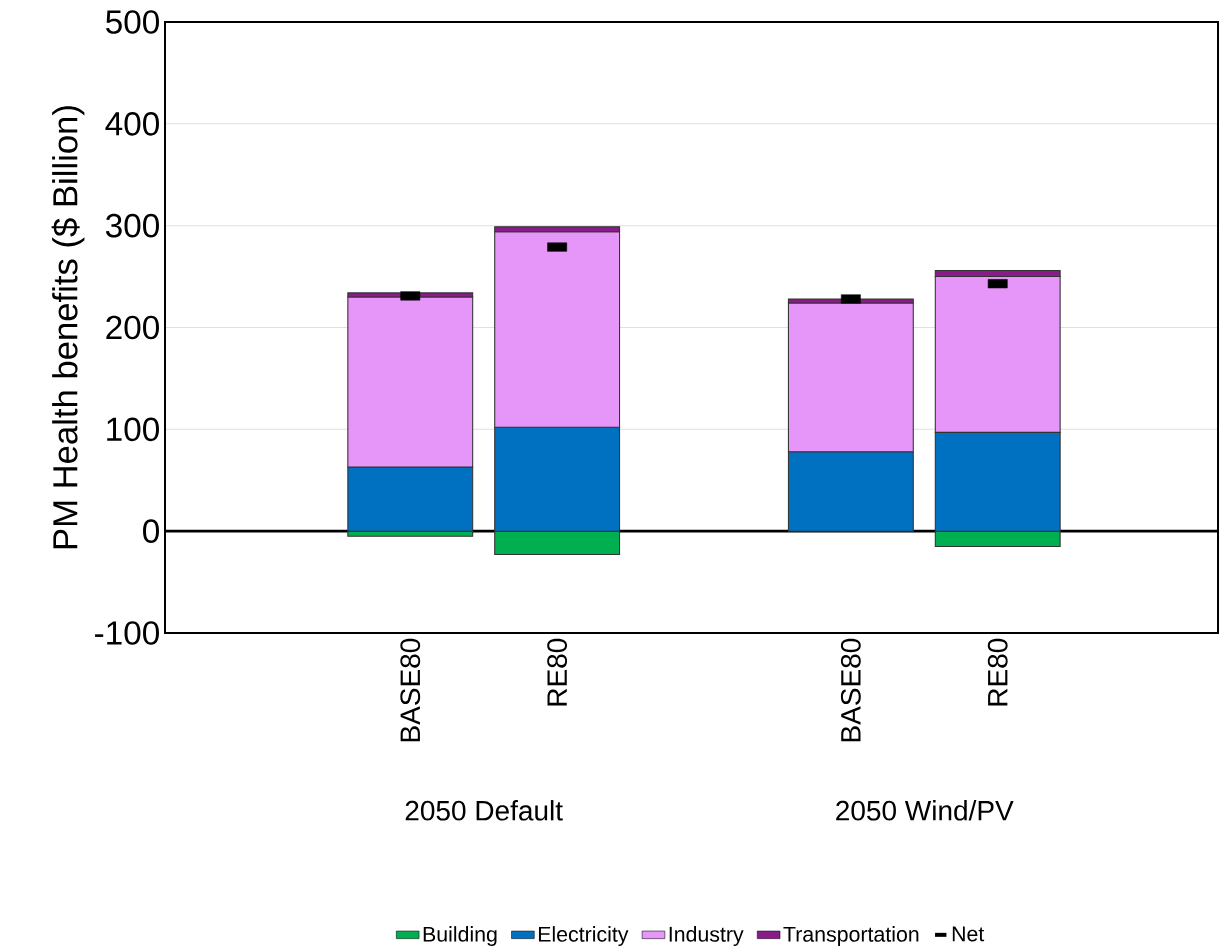 This screenshot has height=951, width=1225. What do you see at coordinates (583, 936) in the screenshot?
I see `legend-label: Electricity` at bounding box center [583, 936].